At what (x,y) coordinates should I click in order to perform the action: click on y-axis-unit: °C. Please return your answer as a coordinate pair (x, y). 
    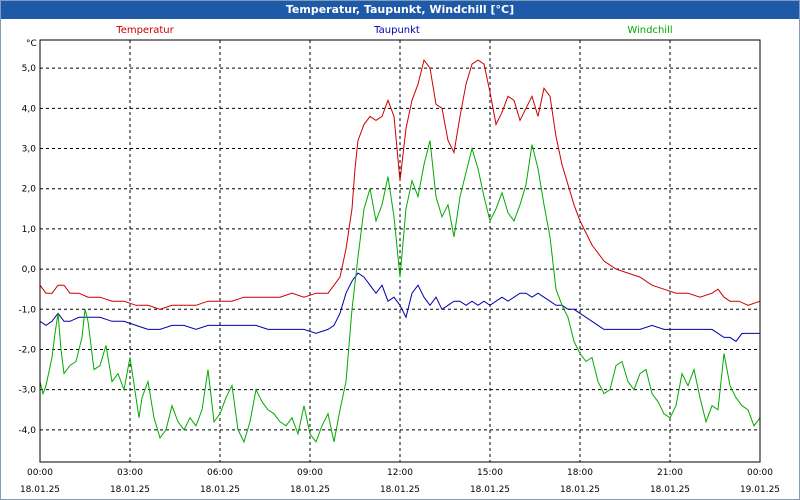
    Looking at the image, I should click on (31, 44).